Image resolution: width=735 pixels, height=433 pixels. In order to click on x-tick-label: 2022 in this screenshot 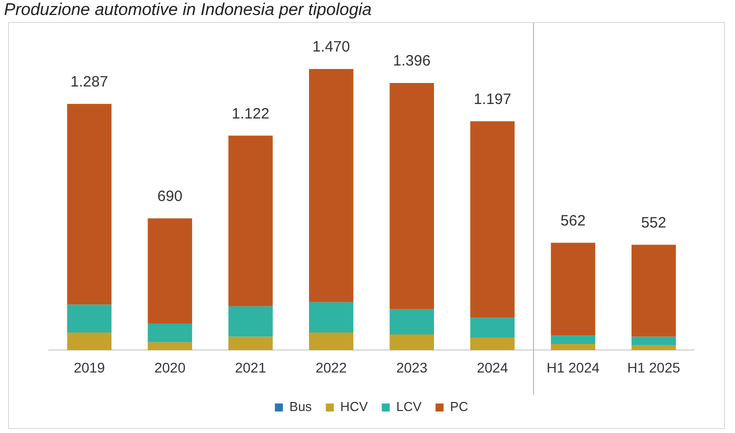, I will do `click(331, 367)`.